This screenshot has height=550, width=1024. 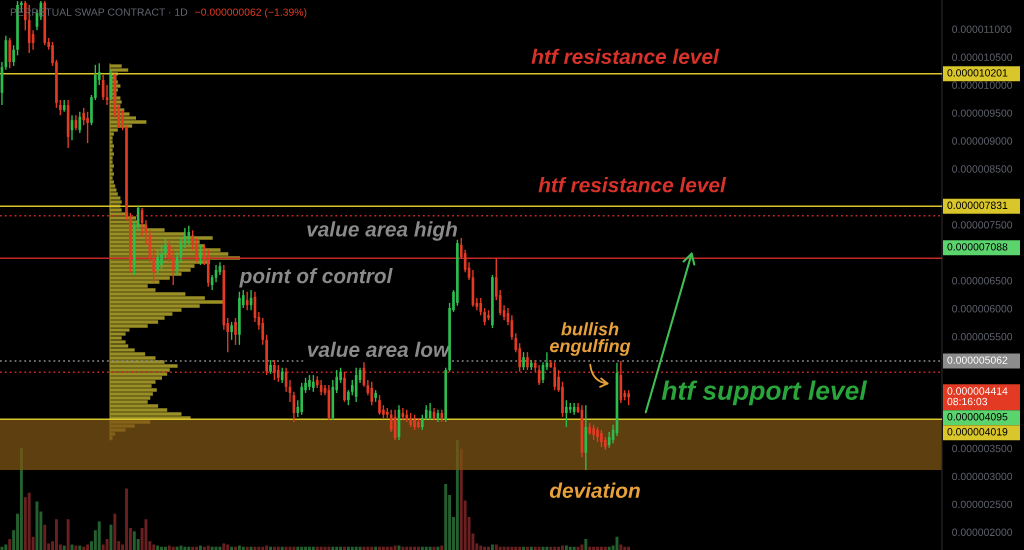 I want to click on y-tick-label: 0.000003500, so click(x=982, y=448).